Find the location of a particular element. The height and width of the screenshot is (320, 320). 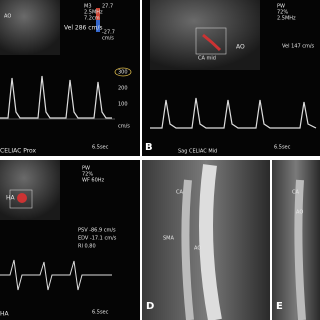

label: RI 0.80 is located at coordinates (87, 247).